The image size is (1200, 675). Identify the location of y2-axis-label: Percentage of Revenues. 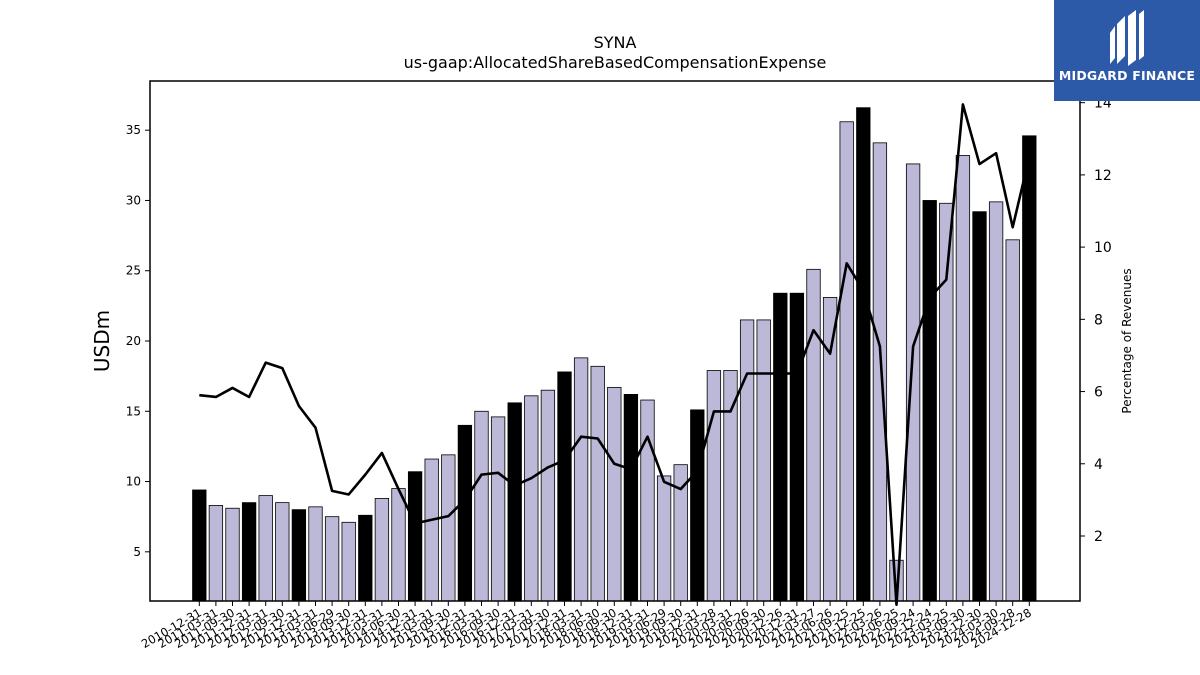
(1127, 340).